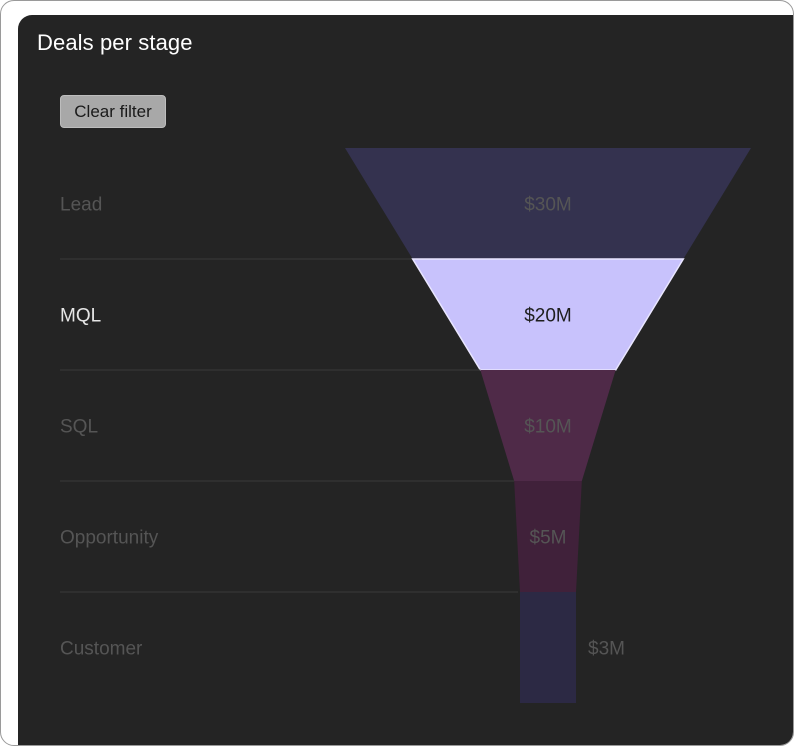 Image resolution: width=794 pixels, height=746 pixels. What do you see at coordinates (109, 538) in the screenshot?
I see `stage-label-opportunity: Opportunity` at bounding box center [109, 538].